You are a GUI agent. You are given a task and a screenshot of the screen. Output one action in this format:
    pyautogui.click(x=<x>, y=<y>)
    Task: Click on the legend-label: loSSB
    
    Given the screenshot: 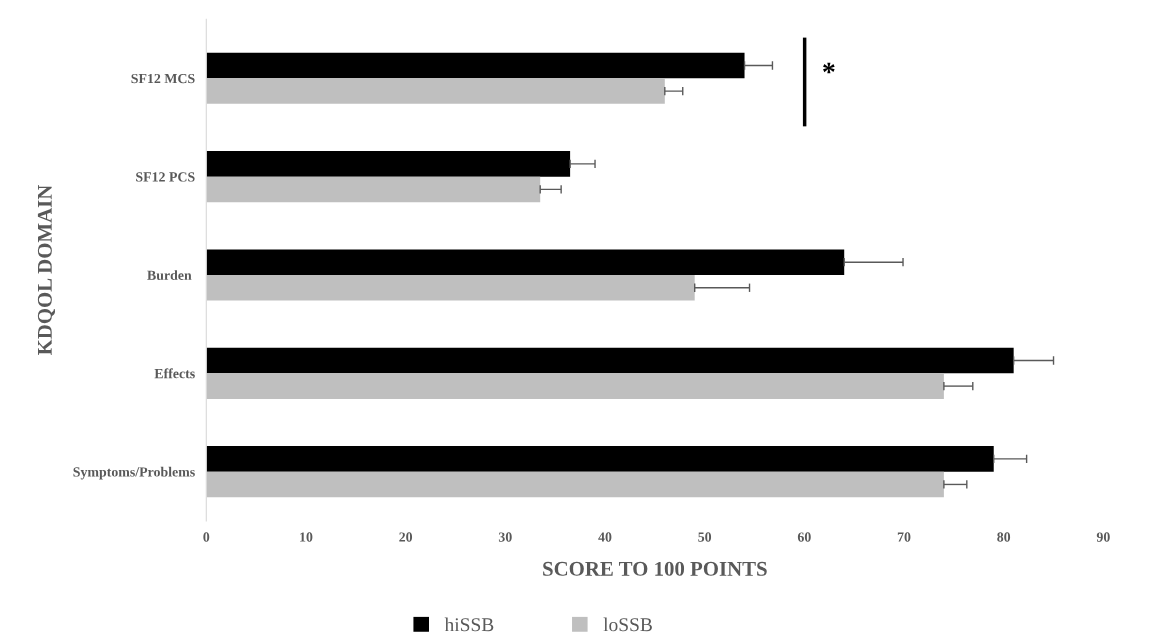 What is the action you would take?
    pyautogui.click(x=627, y=624)
    